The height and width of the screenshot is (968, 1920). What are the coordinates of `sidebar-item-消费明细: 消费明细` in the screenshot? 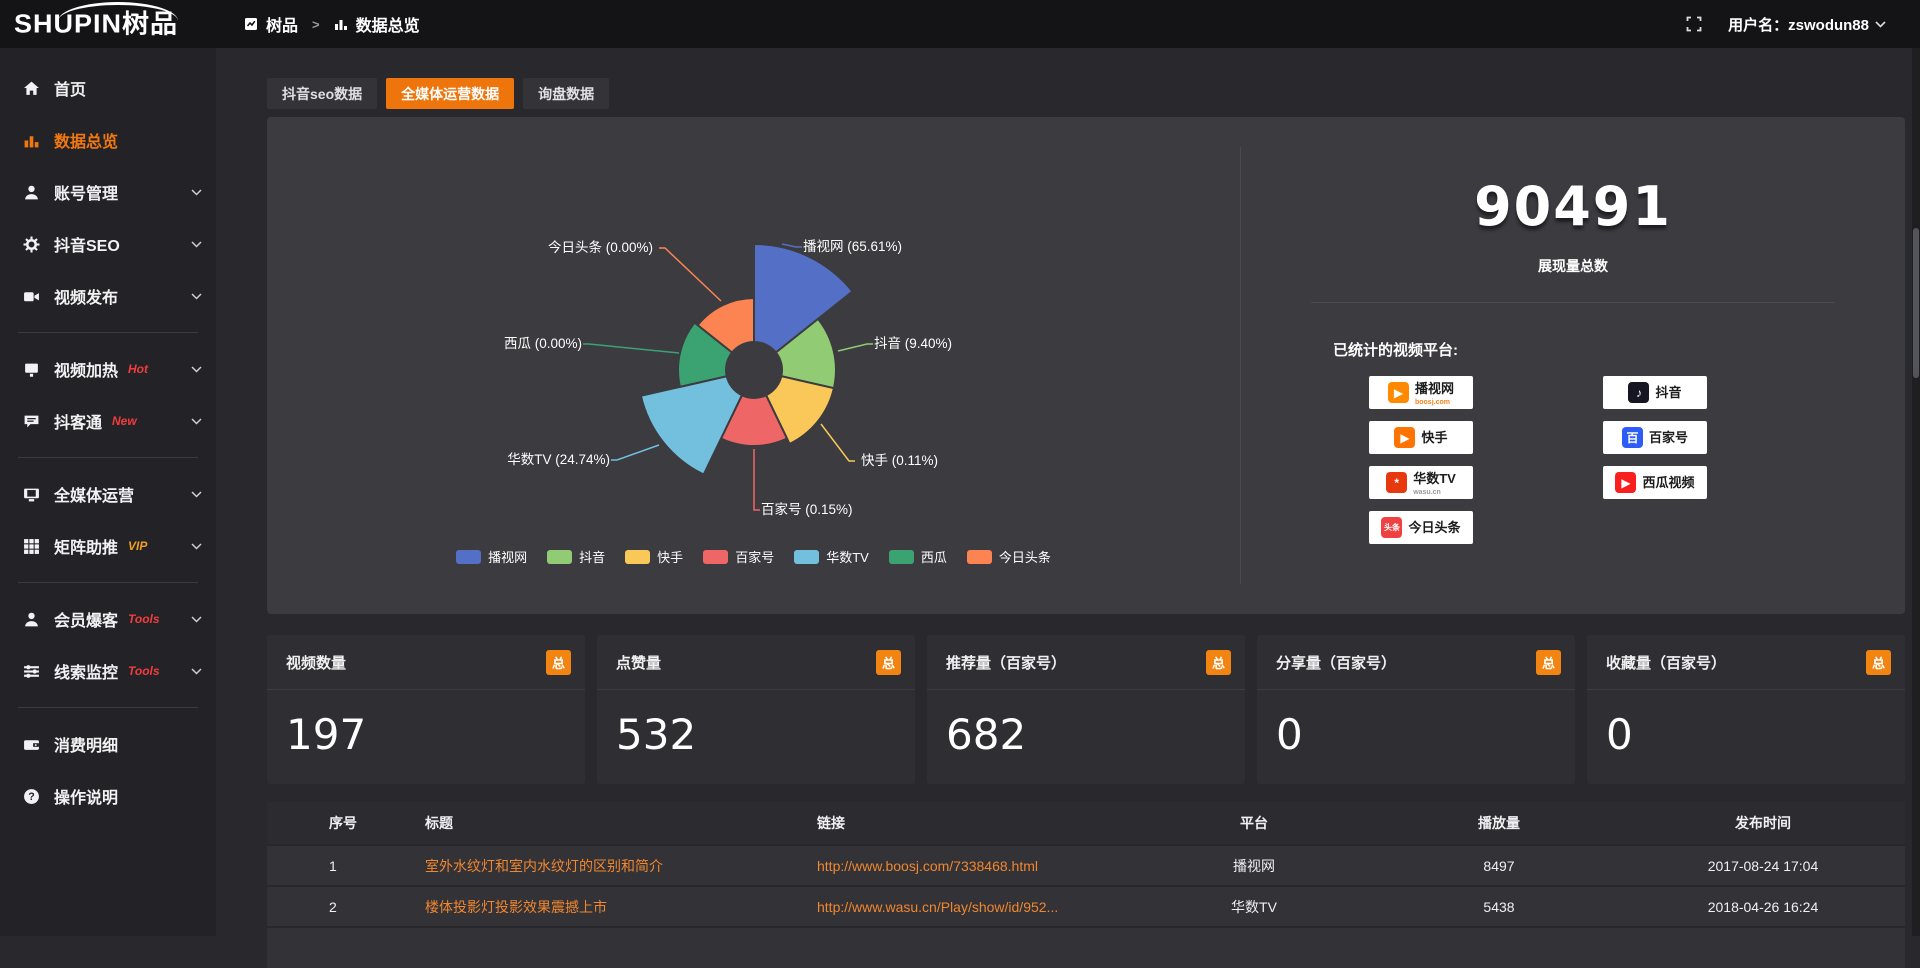 It's located at (108, 744).